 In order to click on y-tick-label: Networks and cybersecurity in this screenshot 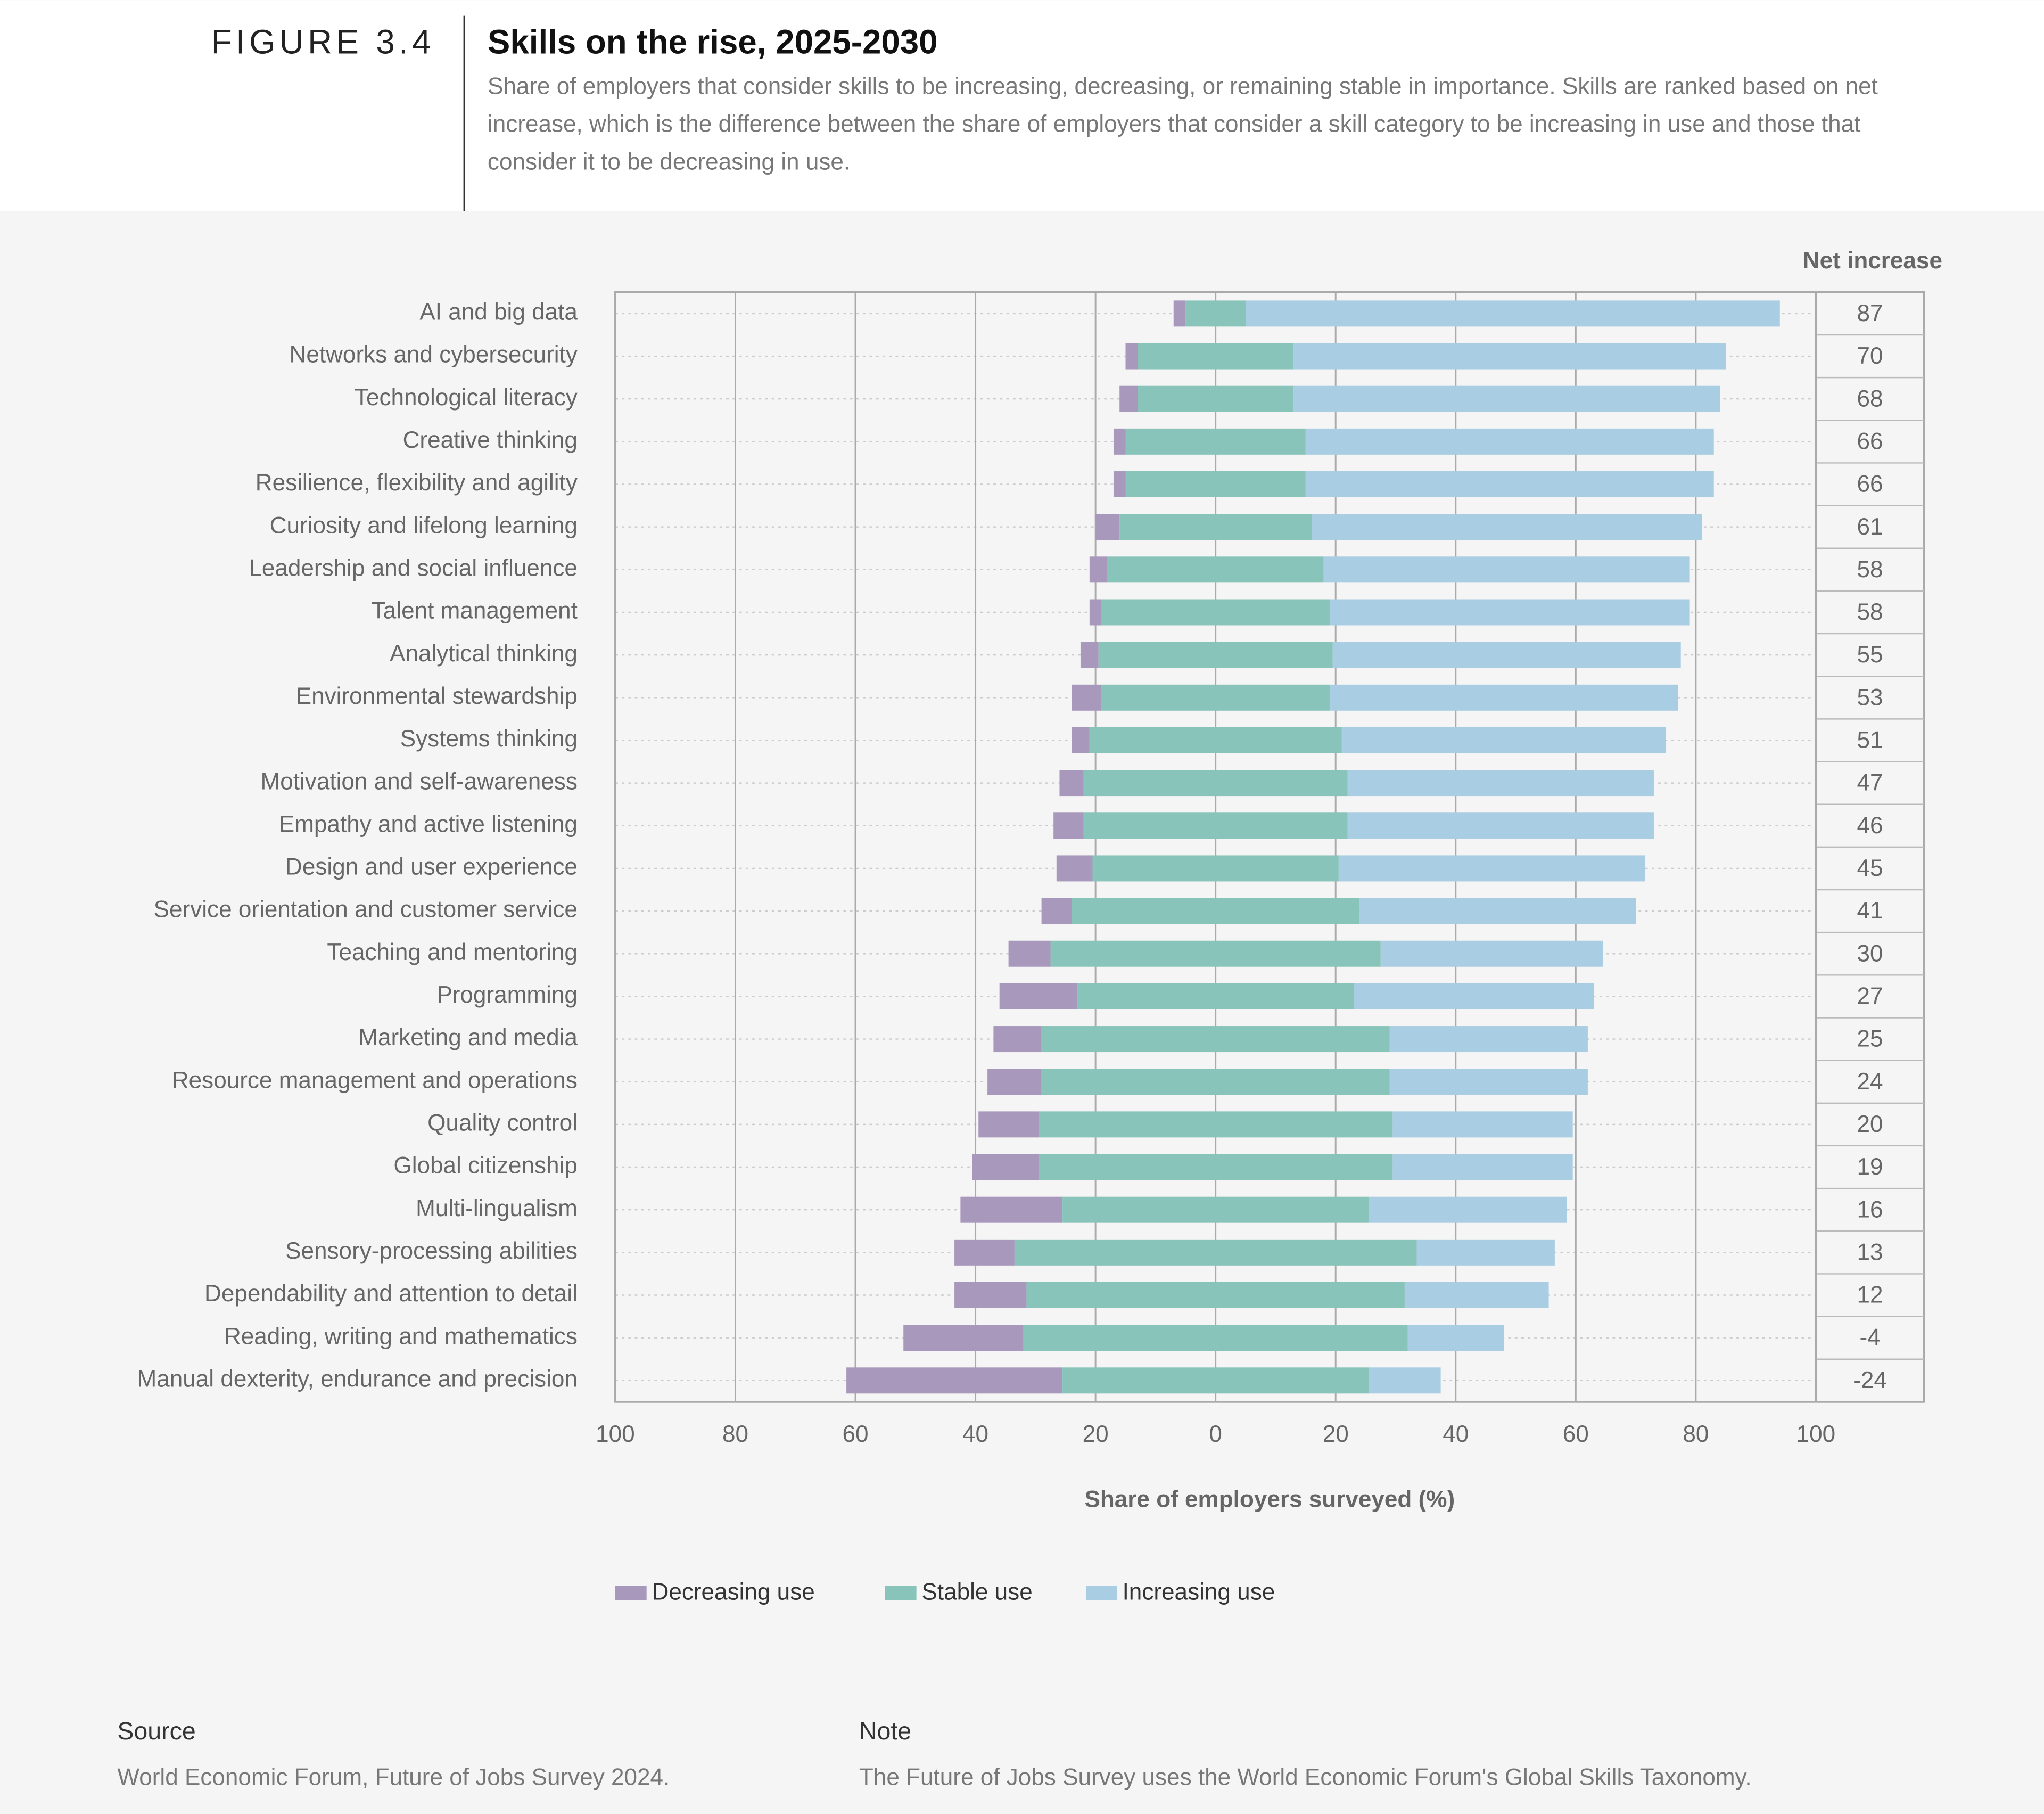, I will do `click(434, 355)`.